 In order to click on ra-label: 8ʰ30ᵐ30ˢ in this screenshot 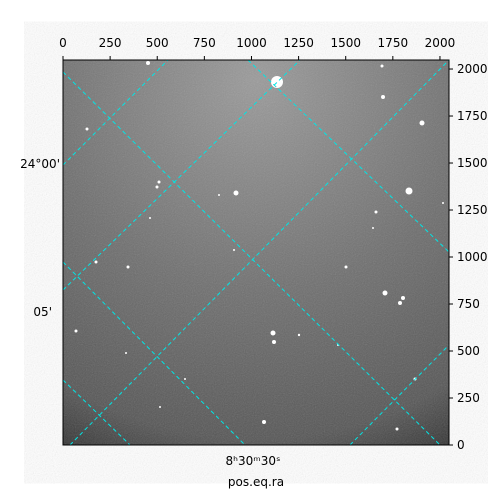, I will do `click(253, 461)`.